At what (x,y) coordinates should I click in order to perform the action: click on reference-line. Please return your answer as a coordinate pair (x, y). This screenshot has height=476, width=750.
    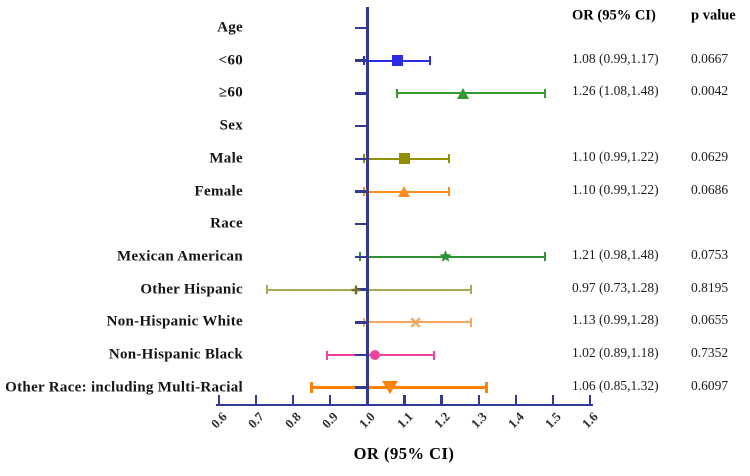
    Looking at the image, I should click on (367, 207).